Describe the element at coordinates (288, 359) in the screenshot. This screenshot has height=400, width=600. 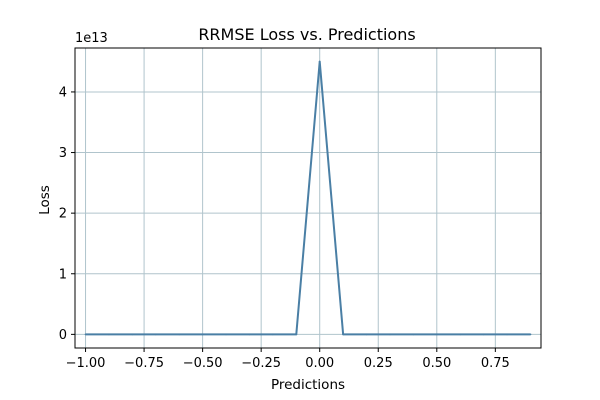
I see `x-axis: −1.00 −0.75 −0.50 −0.25 0.00 0.25 0.50 0.75` at that location.